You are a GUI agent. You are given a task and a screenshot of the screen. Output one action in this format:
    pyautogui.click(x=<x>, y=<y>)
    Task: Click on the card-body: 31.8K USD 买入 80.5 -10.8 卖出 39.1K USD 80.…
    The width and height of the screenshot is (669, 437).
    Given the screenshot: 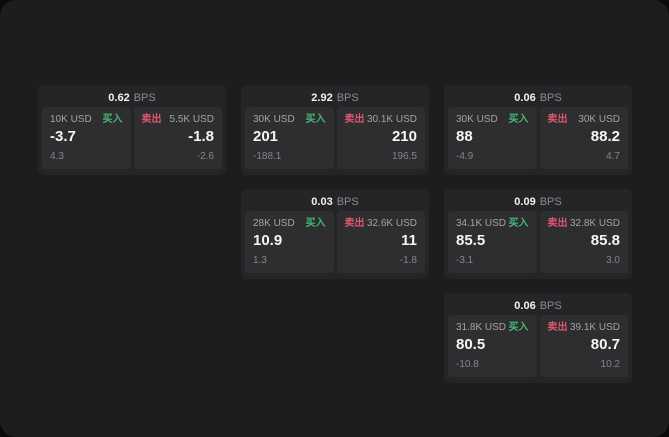 What is the action you would take?
    pyautogui.click(x=538, y=346)
    